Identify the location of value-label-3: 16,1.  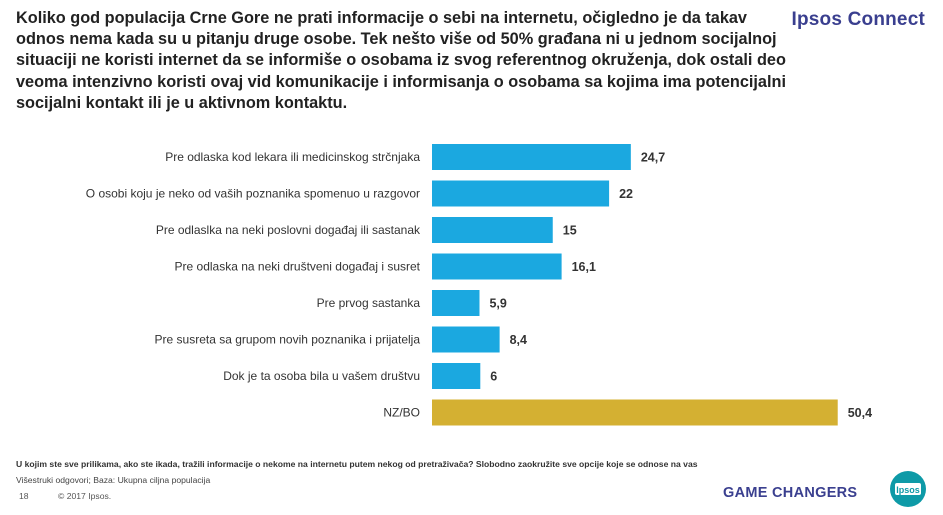
(584, 267).